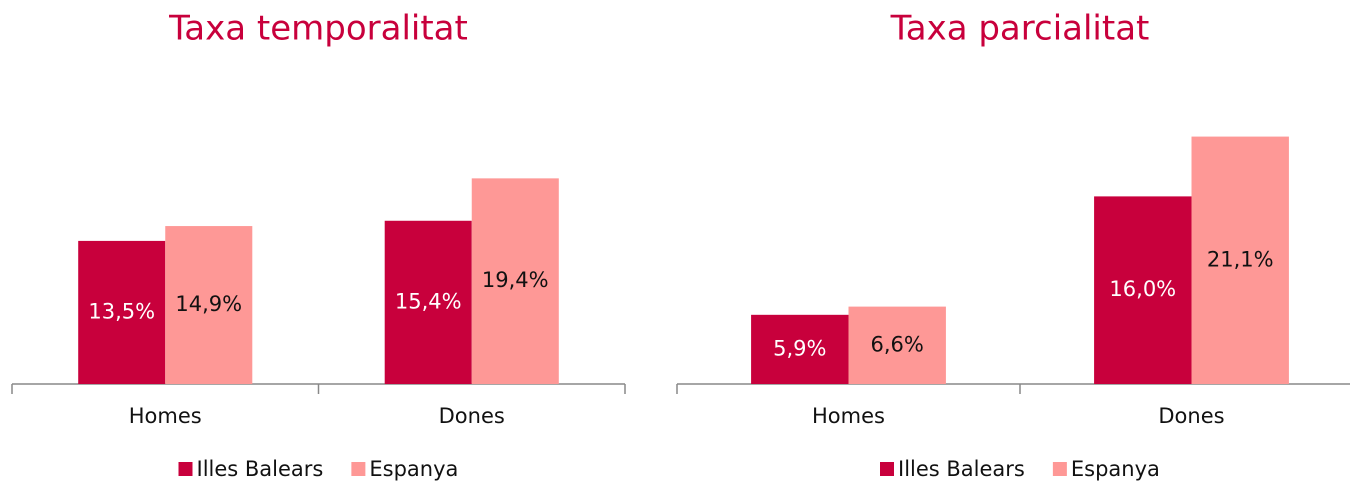  What do you see at coordinates (318, 29) in the screenshot?
I see `chart-title: Taxa temporalitat` at bounding box center [318, 29].